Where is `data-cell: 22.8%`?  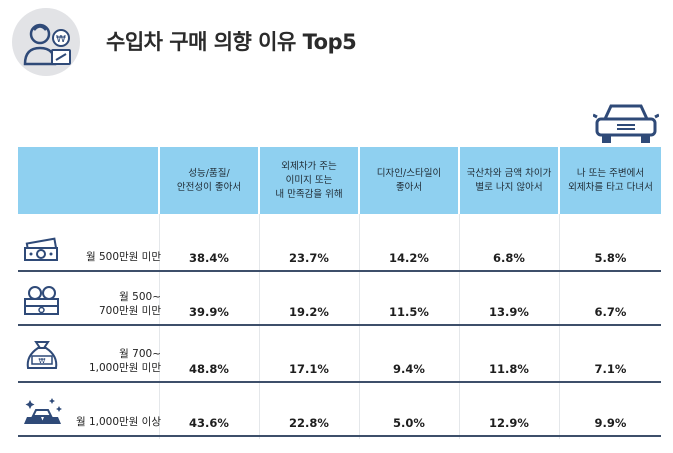
data-cell: 22.8% is located at coordinates (309, 423).